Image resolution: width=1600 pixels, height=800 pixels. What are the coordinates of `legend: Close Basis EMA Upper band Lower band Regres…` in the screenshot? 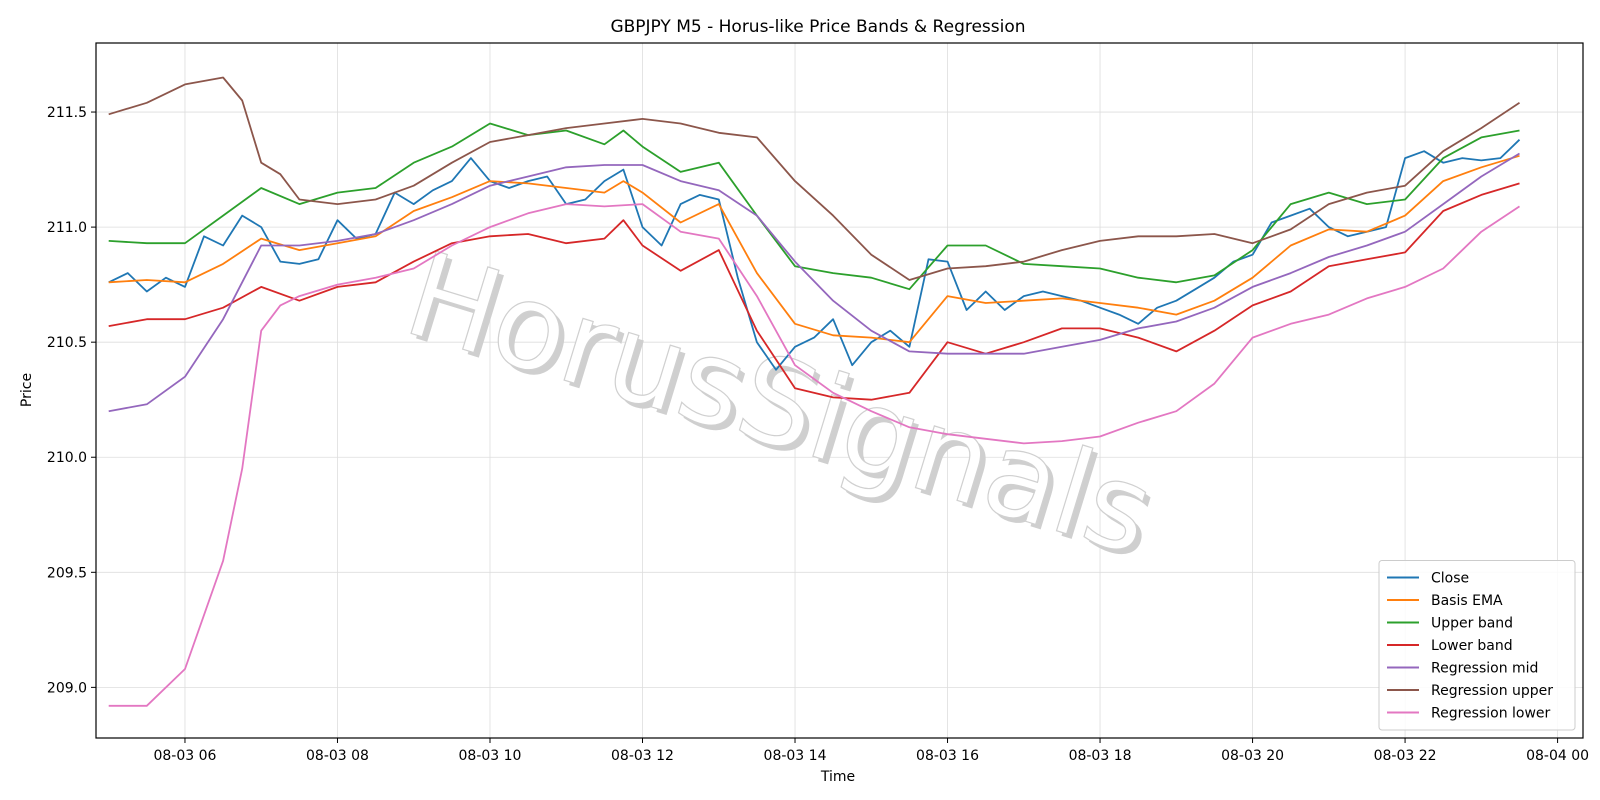 It's located at (1477, 645).